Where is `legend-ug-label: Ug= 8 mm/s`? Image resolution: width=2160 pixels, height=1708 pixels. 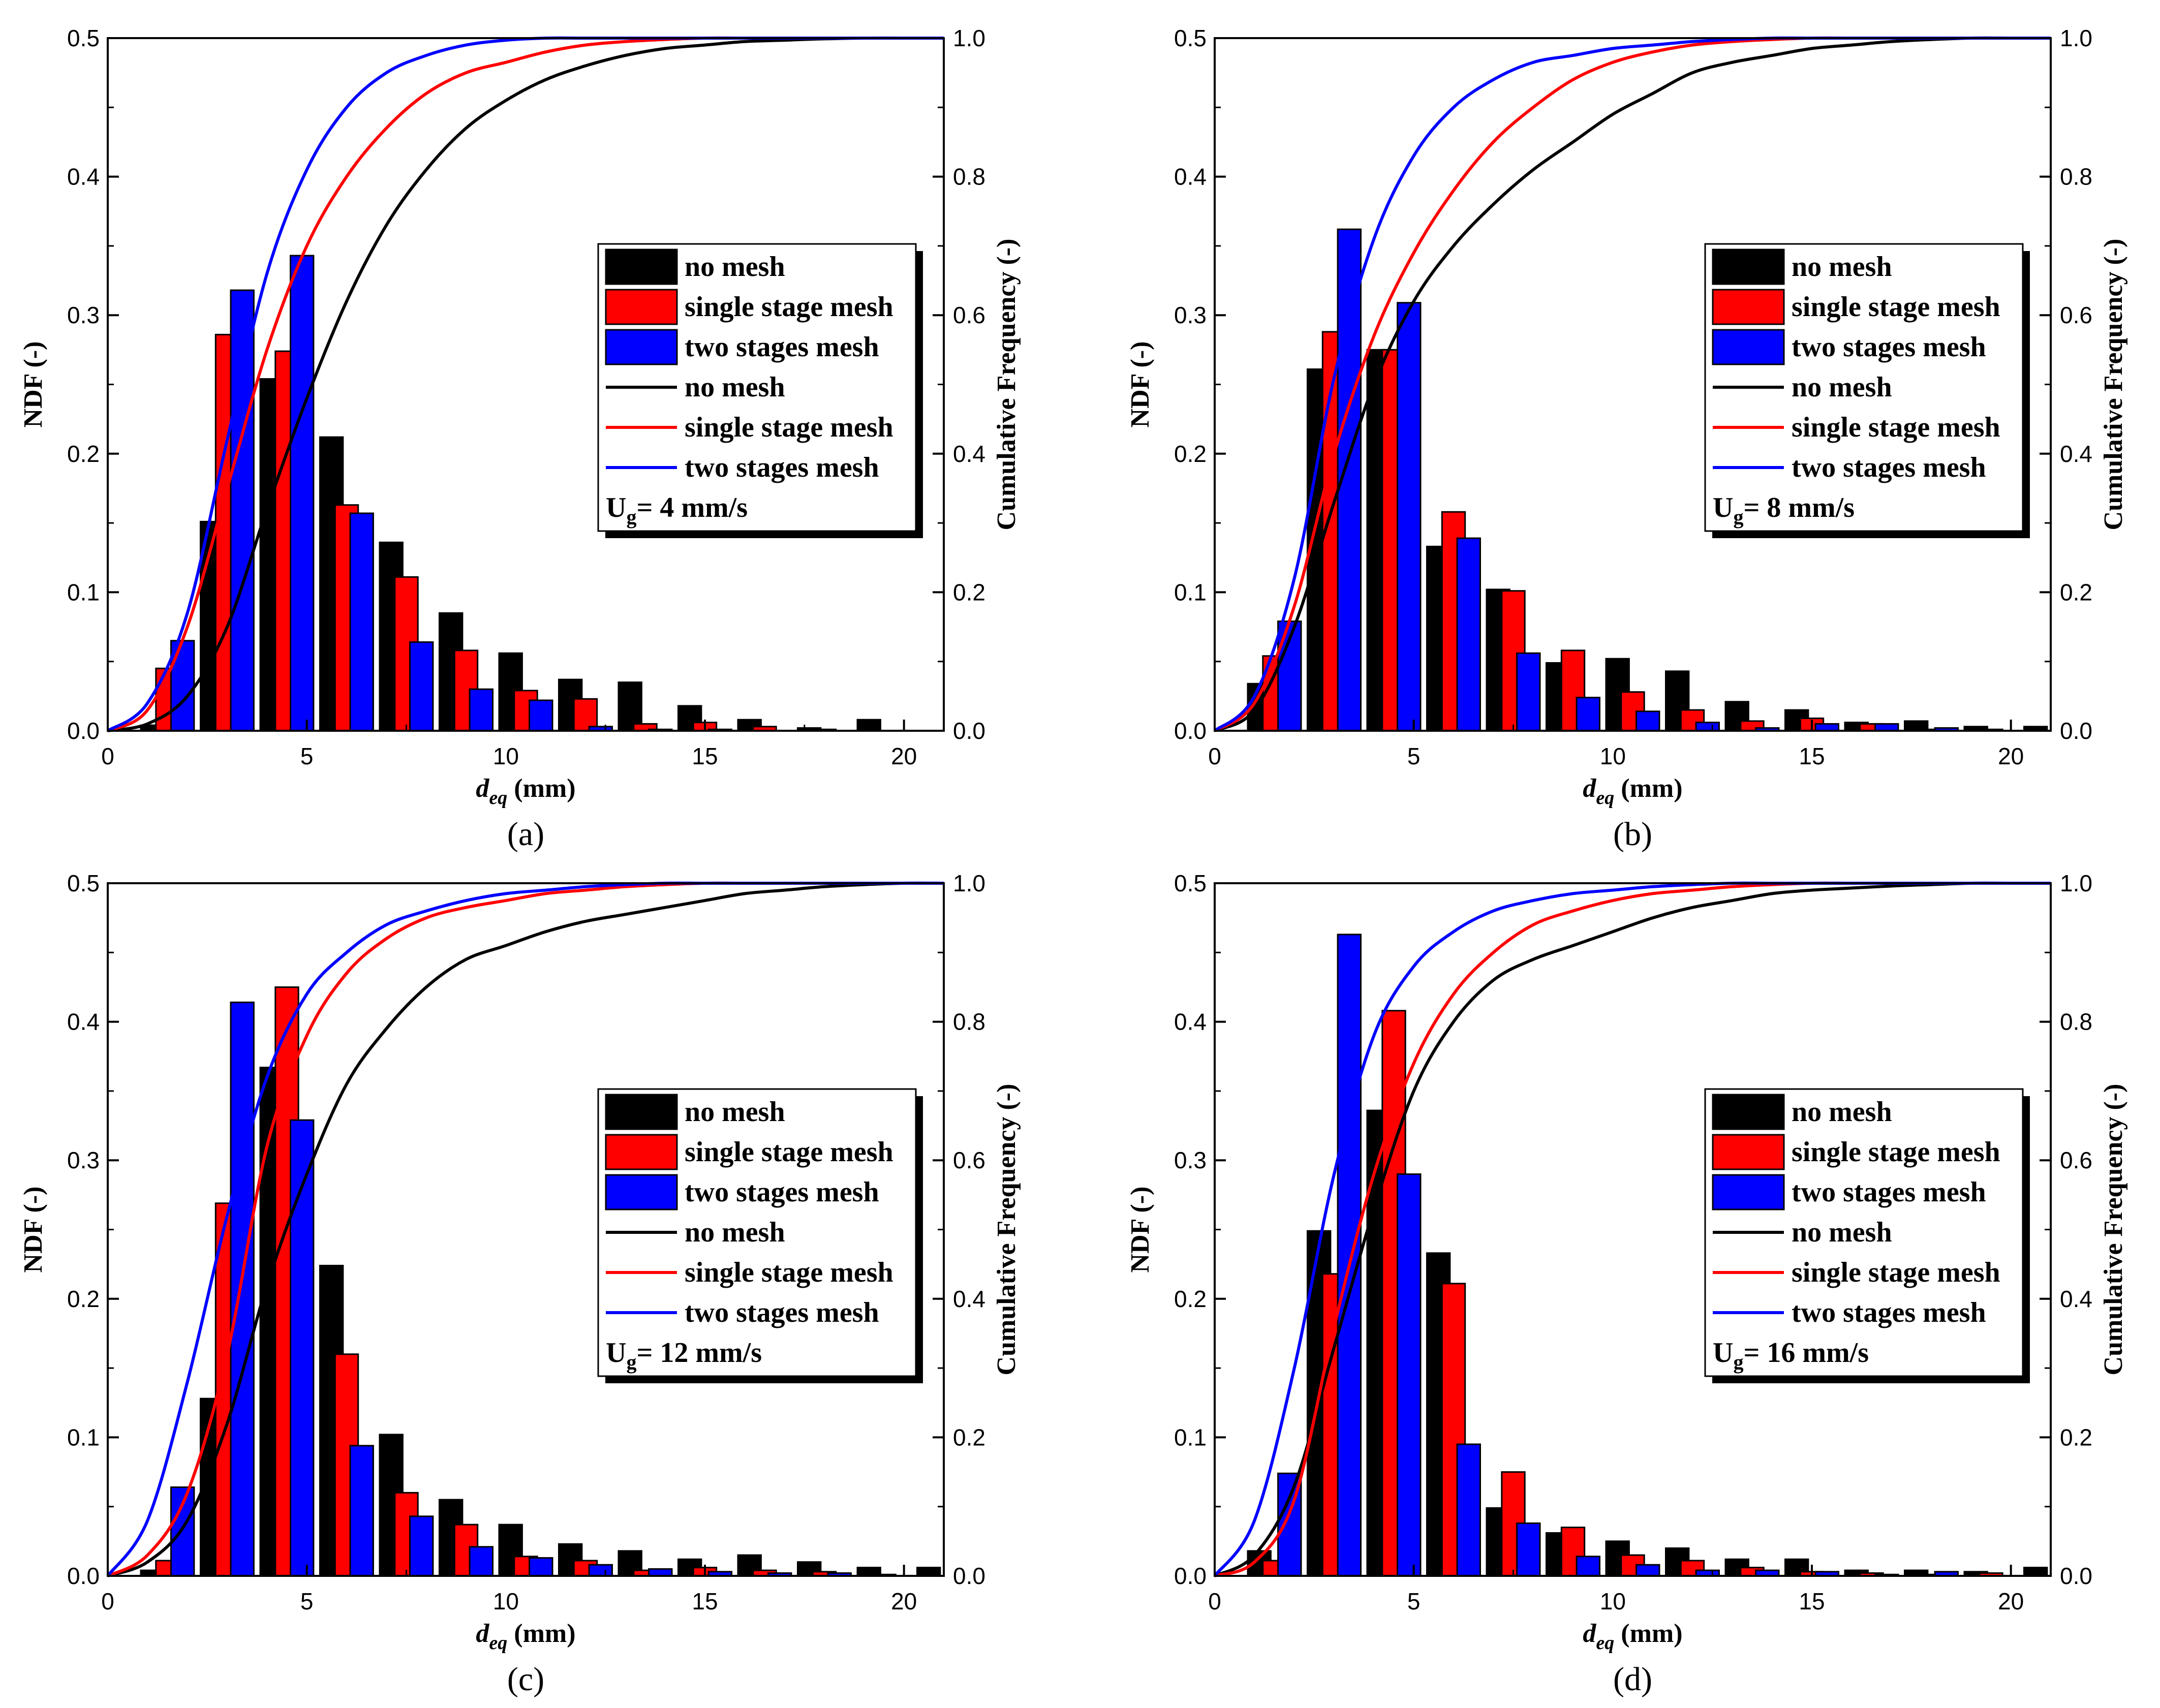 legend-ug-label: Ug= 8 mm/s is located at coordinates (1784, 510).